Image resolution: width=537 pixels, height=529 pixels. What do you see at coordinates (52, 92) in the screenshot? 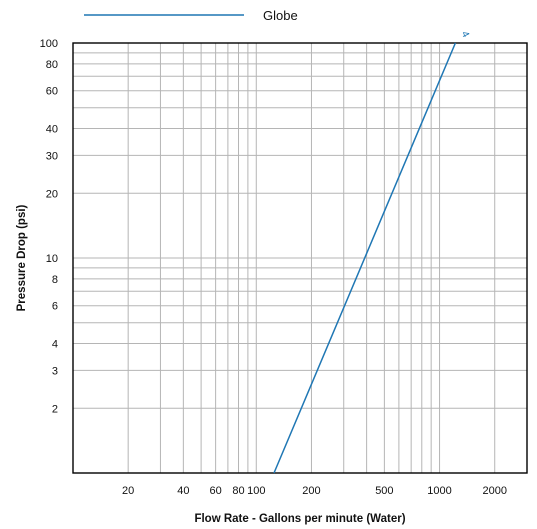
I see `y-tick-label: 60` at bounding box center [52, 92].